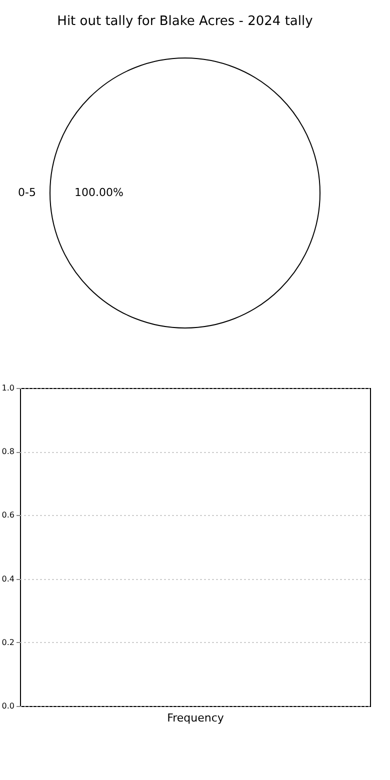  Describe the element at coordinates (27, 192) in the screenshot. I see `slice-label: 0-5` at that location.